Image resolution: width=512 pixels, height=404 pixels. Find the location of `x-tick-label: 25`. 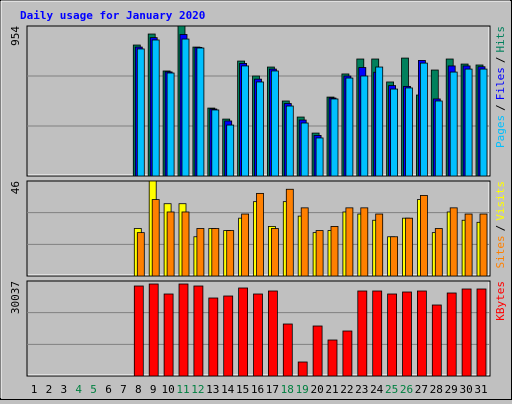

x-tick-label: 25 is located at coordinates (391, 389).